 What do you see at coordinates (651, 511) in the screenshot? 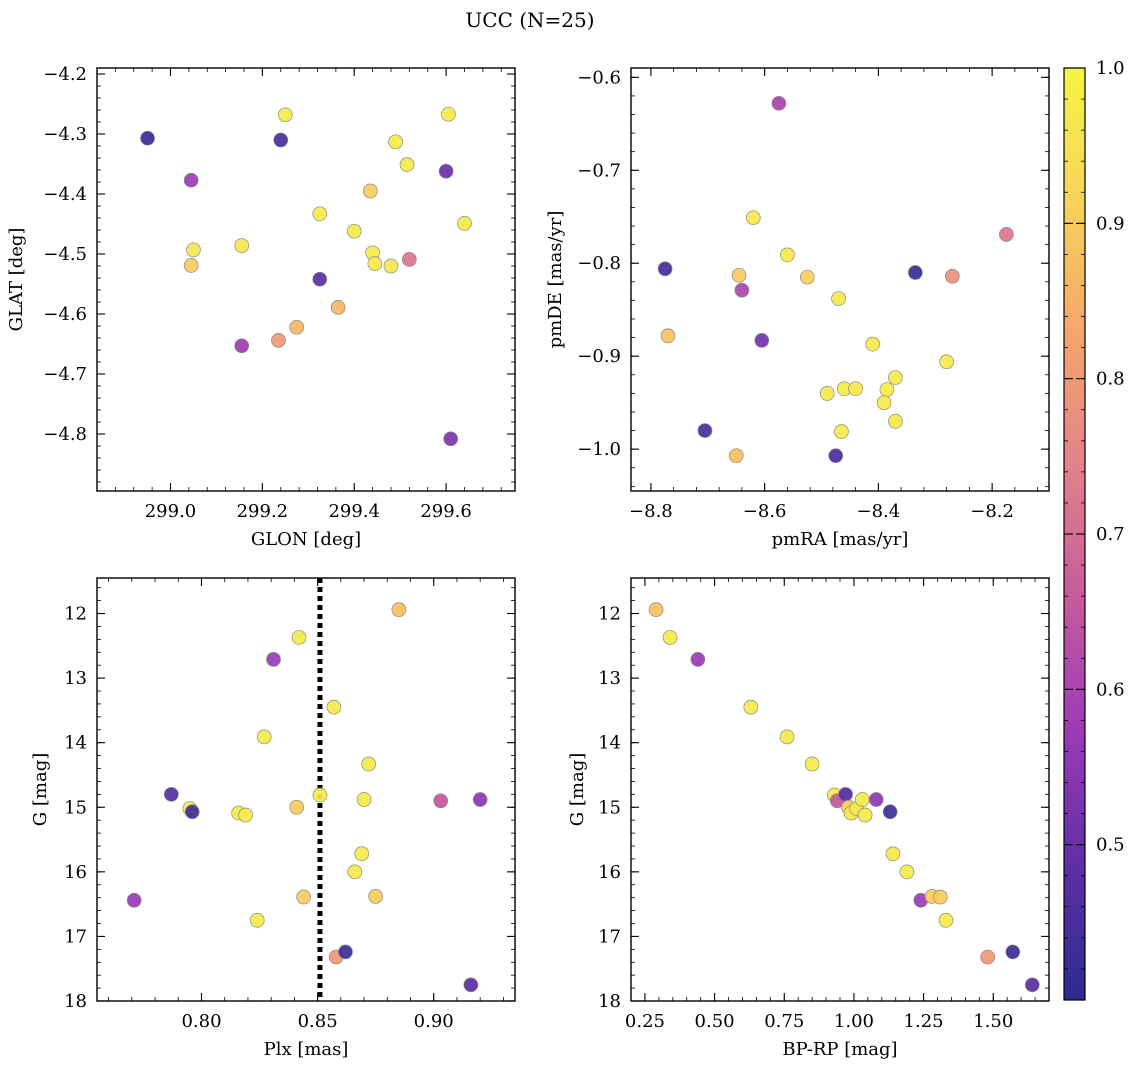
I see `x-tick-label: −8.8` at bounding box center [651, 511].